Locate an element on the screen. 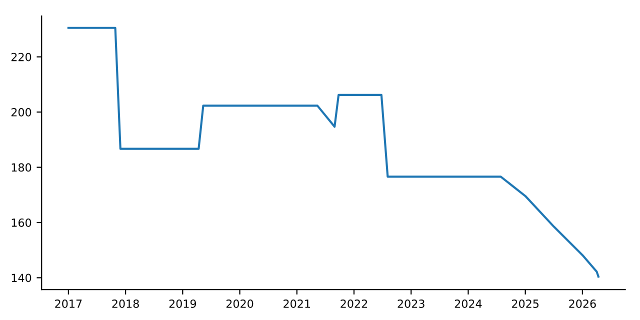 This screenshot has height=320, width=640. y-tick-label: 220 is located at coordinates (21, 57).